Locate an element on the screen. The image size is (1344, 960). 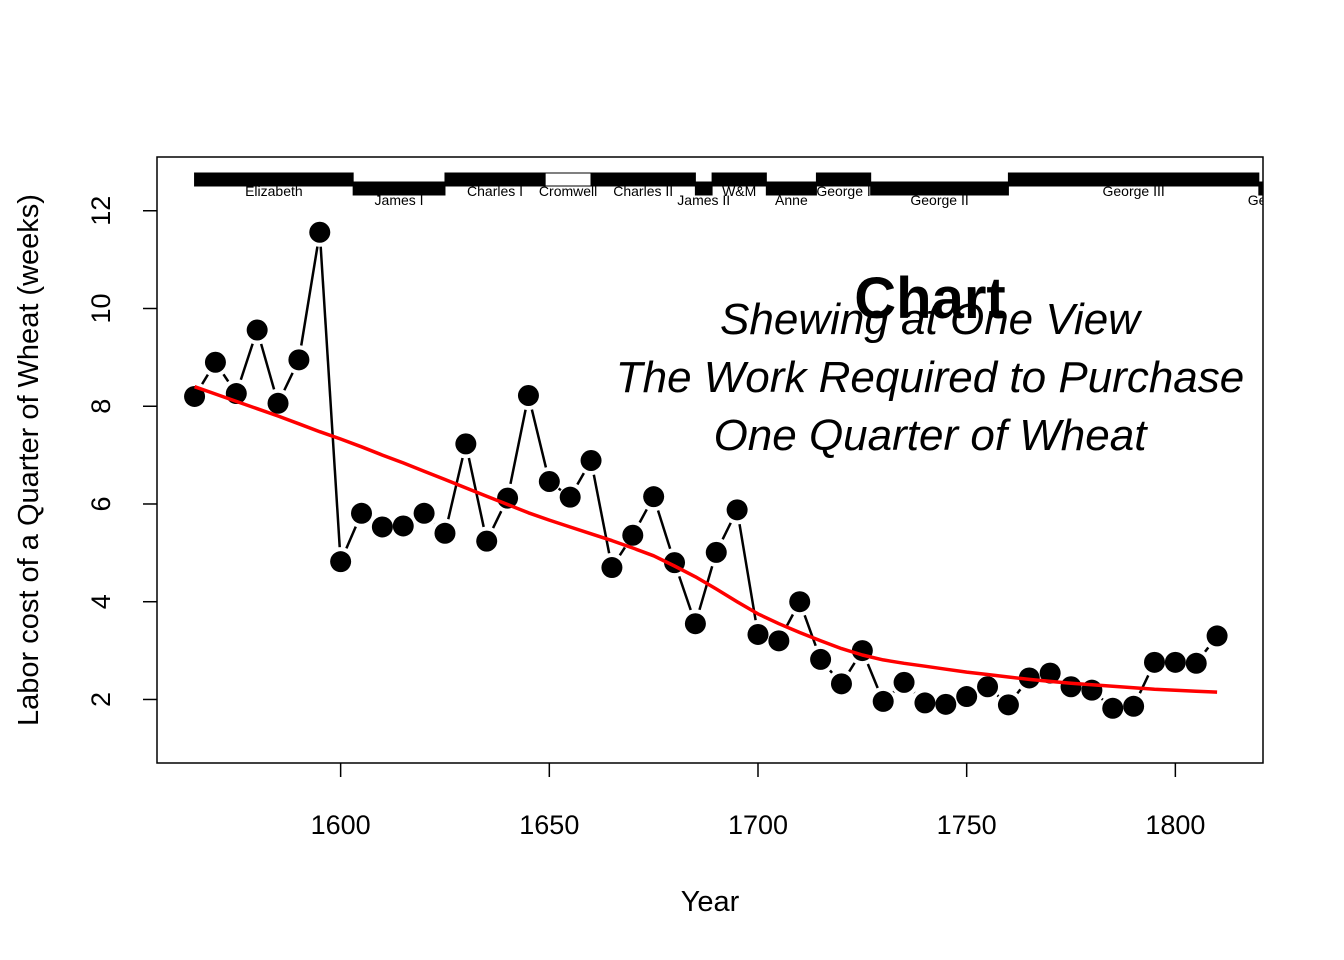
reign-label: George III is located at coordinates (1133, 191).